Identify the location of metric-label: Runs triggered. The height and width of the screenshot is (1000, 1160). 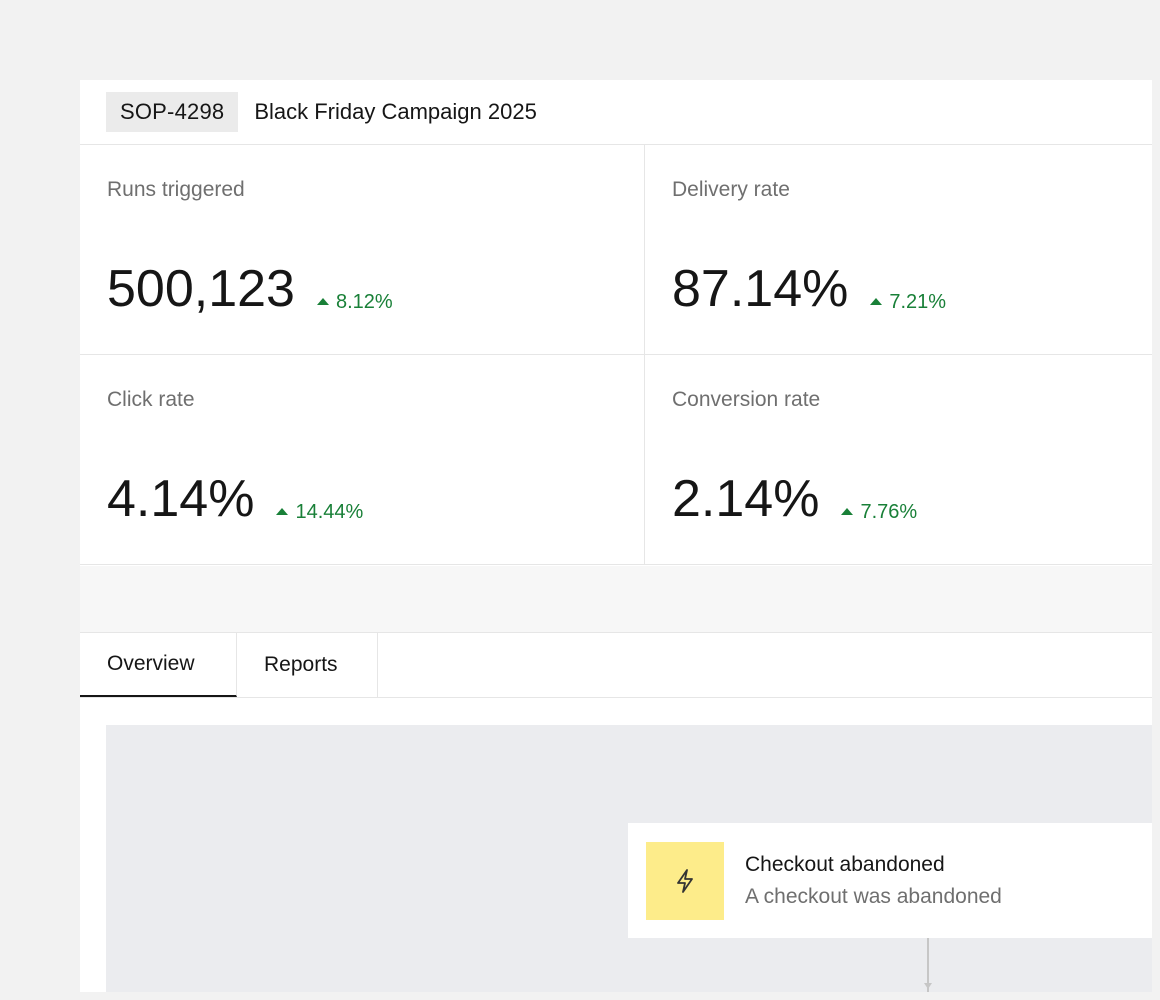
(176, 189).